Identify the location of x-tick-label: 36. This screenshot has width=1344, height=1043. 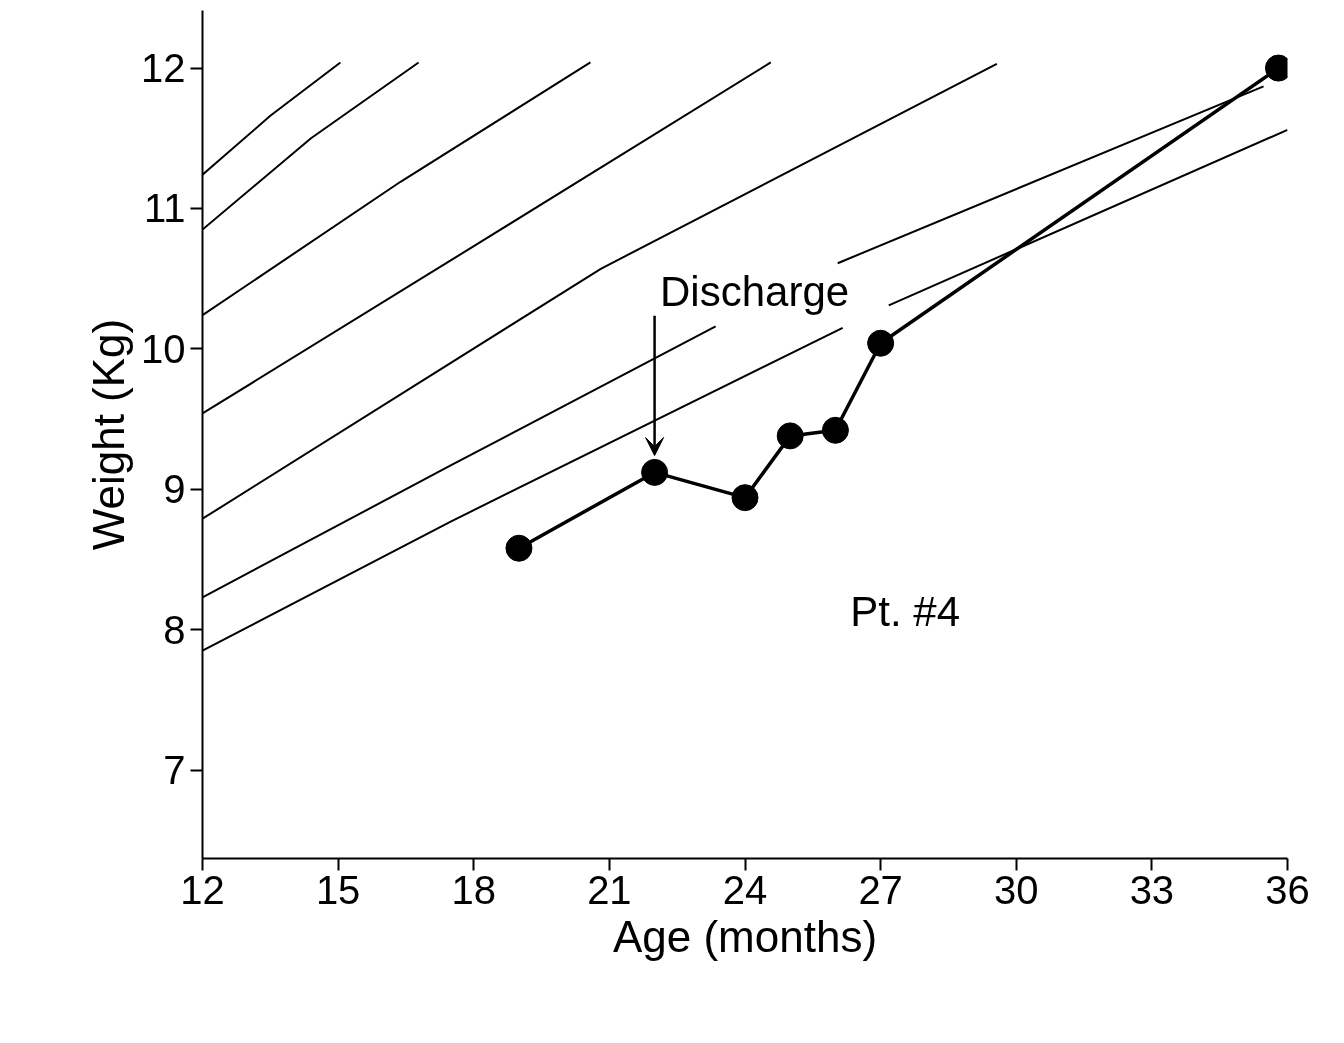
(1287, 889).